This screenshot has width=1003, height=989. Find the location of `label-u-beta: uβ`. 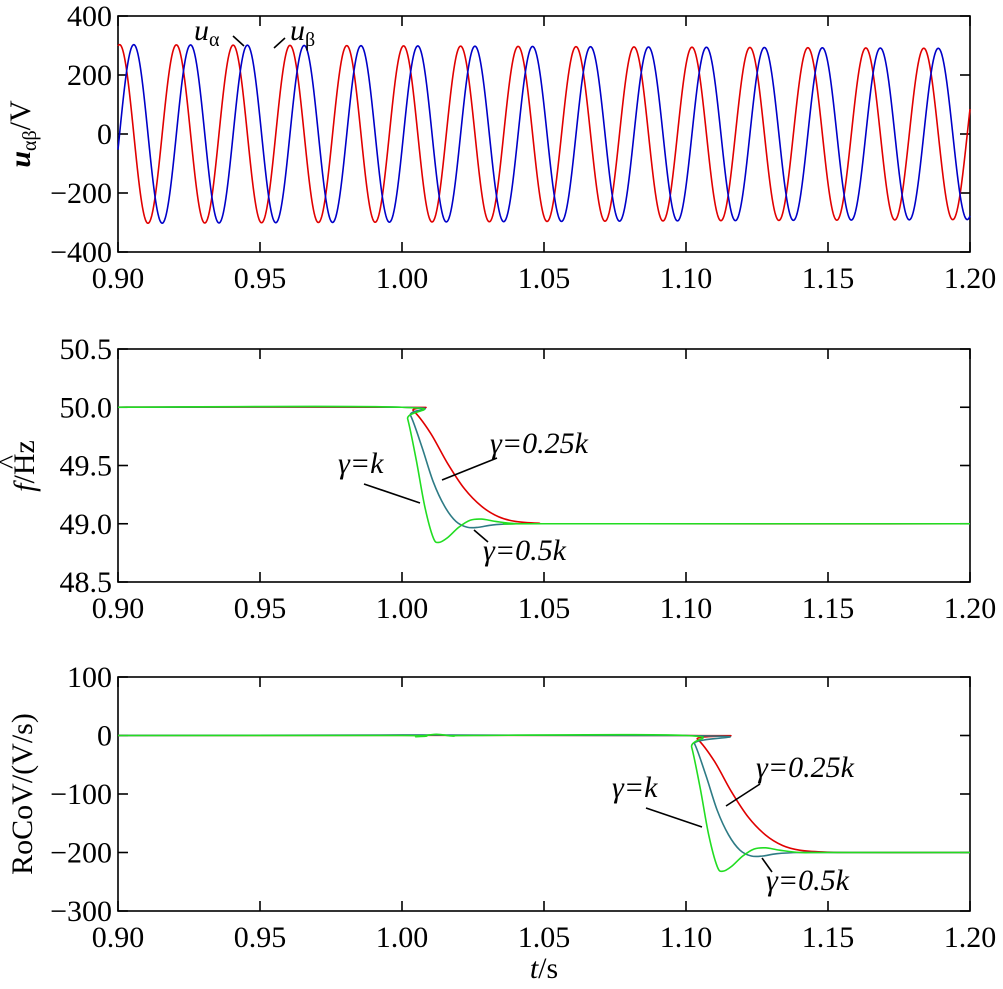

label-u-beta: uβ is located at coordinates (302, 32).